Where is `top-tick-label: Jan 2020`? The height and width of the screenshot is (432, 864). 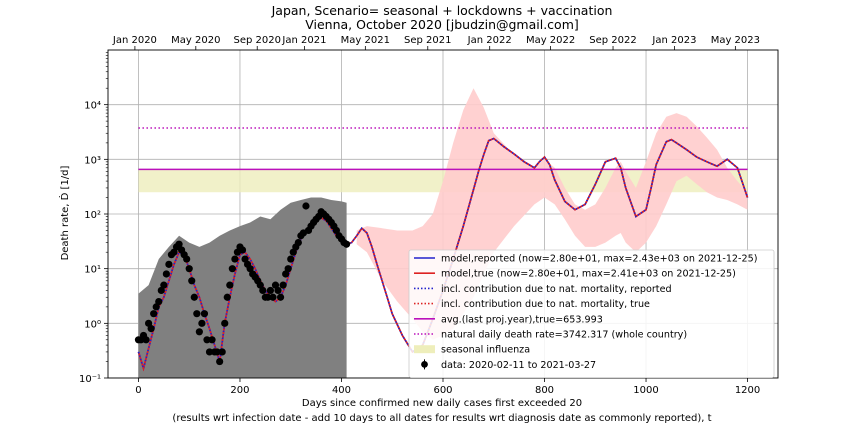
top-tick-label: Jan 2020 is located at coordinates (134, 40).